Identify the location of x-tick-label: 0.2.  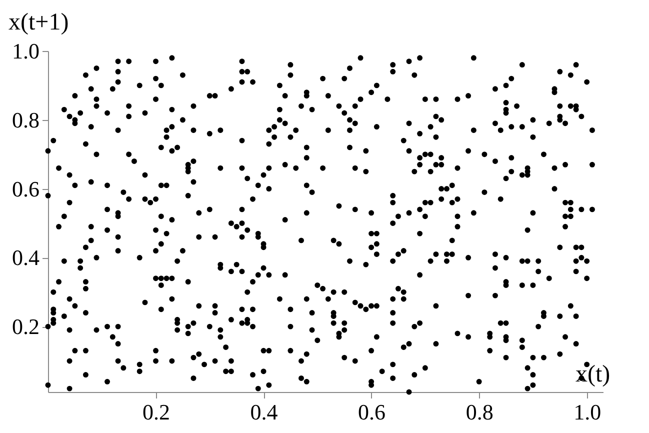
(156, 412).